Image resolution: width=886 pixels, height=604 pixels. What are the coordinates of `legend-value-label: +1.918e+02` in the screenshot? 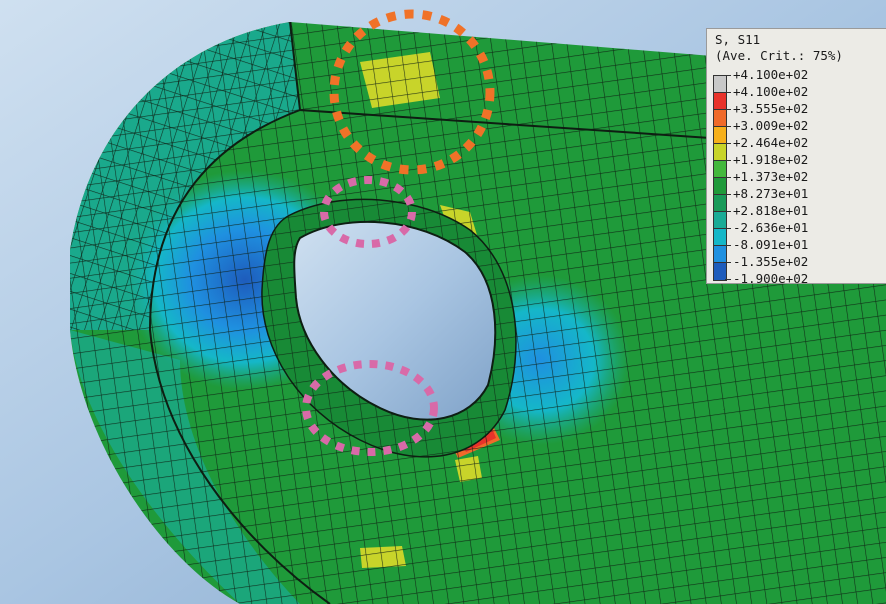 It's located at (771, 159).